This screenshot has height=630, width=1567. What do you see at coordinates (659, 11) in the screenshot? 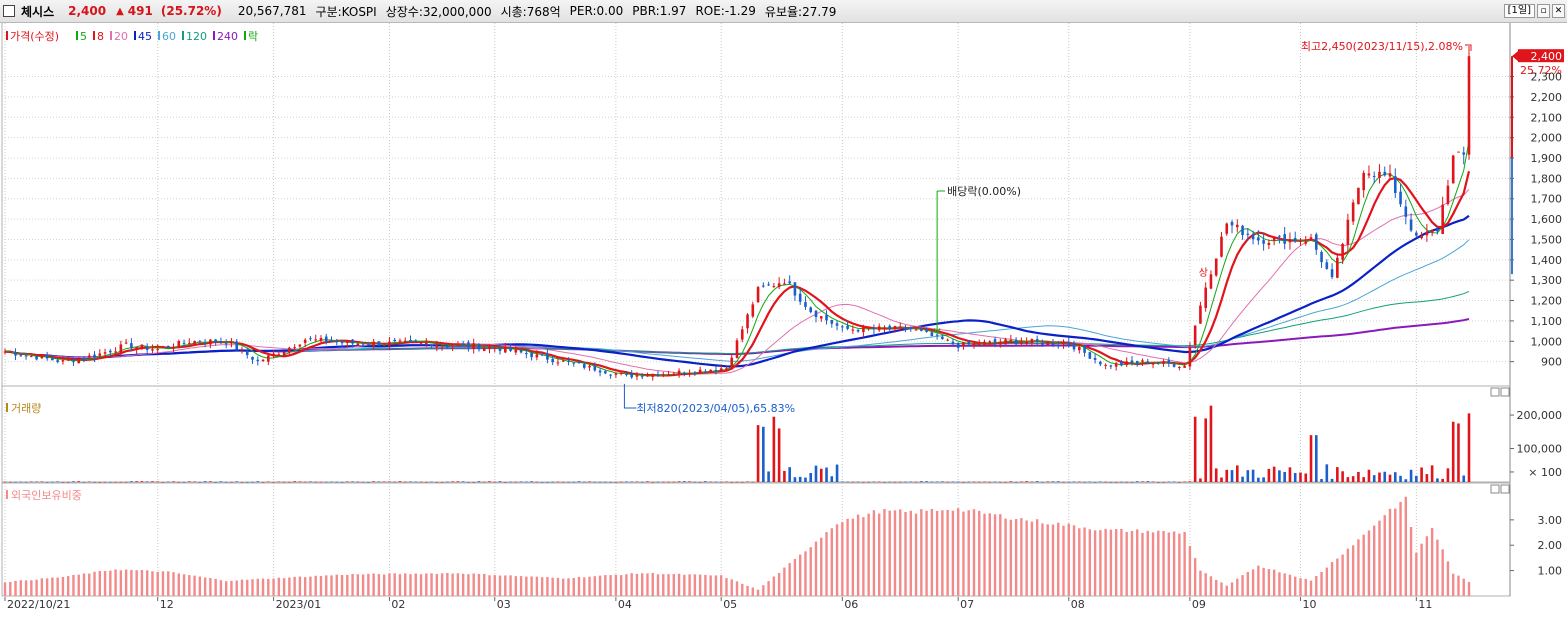
I see `pbr-value: PBR:1.97` at bounding box center [659, 11].